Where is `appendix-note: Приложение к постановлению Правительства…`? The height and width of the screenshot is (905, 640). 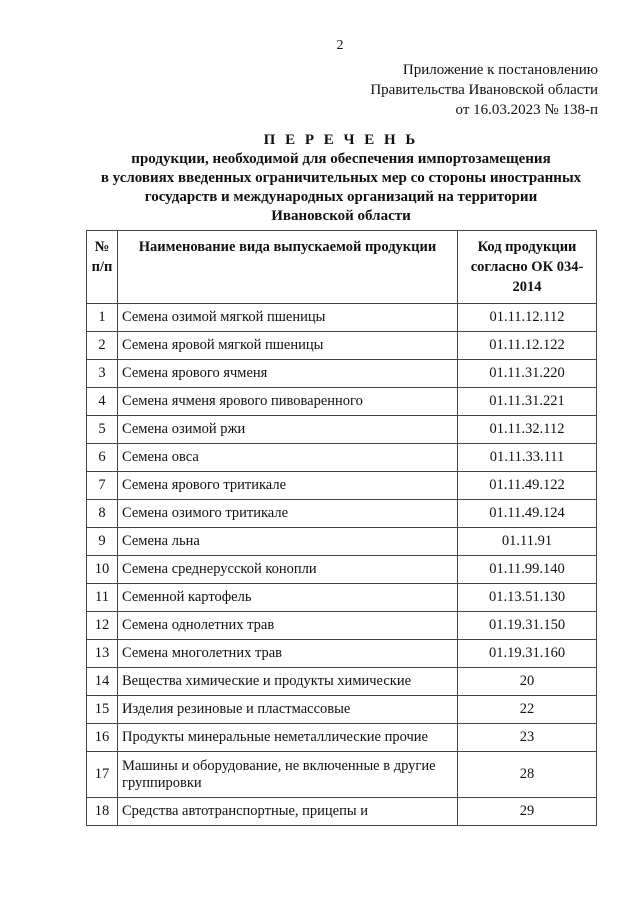 appendix-note: Приложение к постановлению Правительства… is located at coordinates (484, 90).